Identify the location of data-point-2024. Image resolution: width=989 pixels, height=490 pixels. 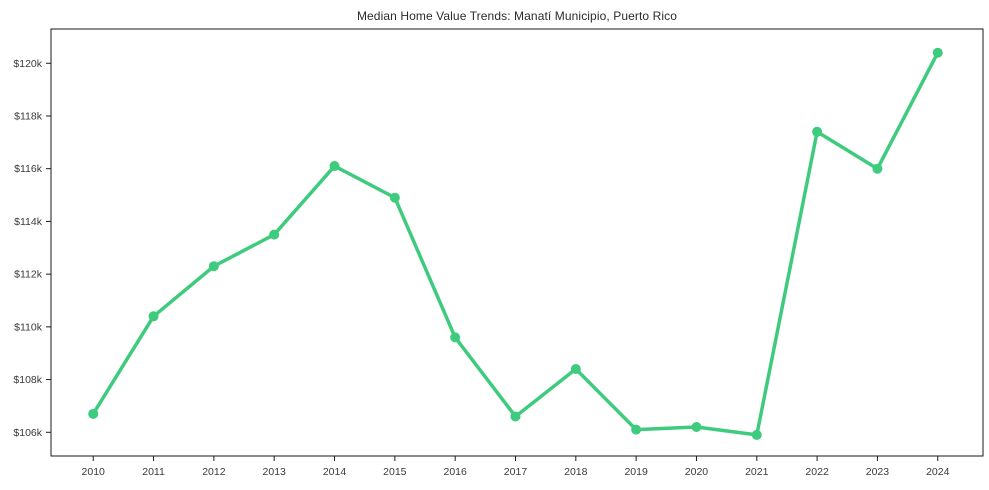
(937, 52).